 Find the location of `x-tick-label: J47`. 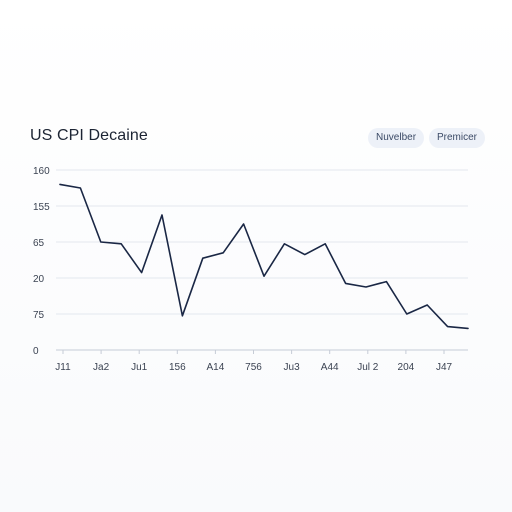

x-tick-label: J47 is located at coordinates (444, 367).